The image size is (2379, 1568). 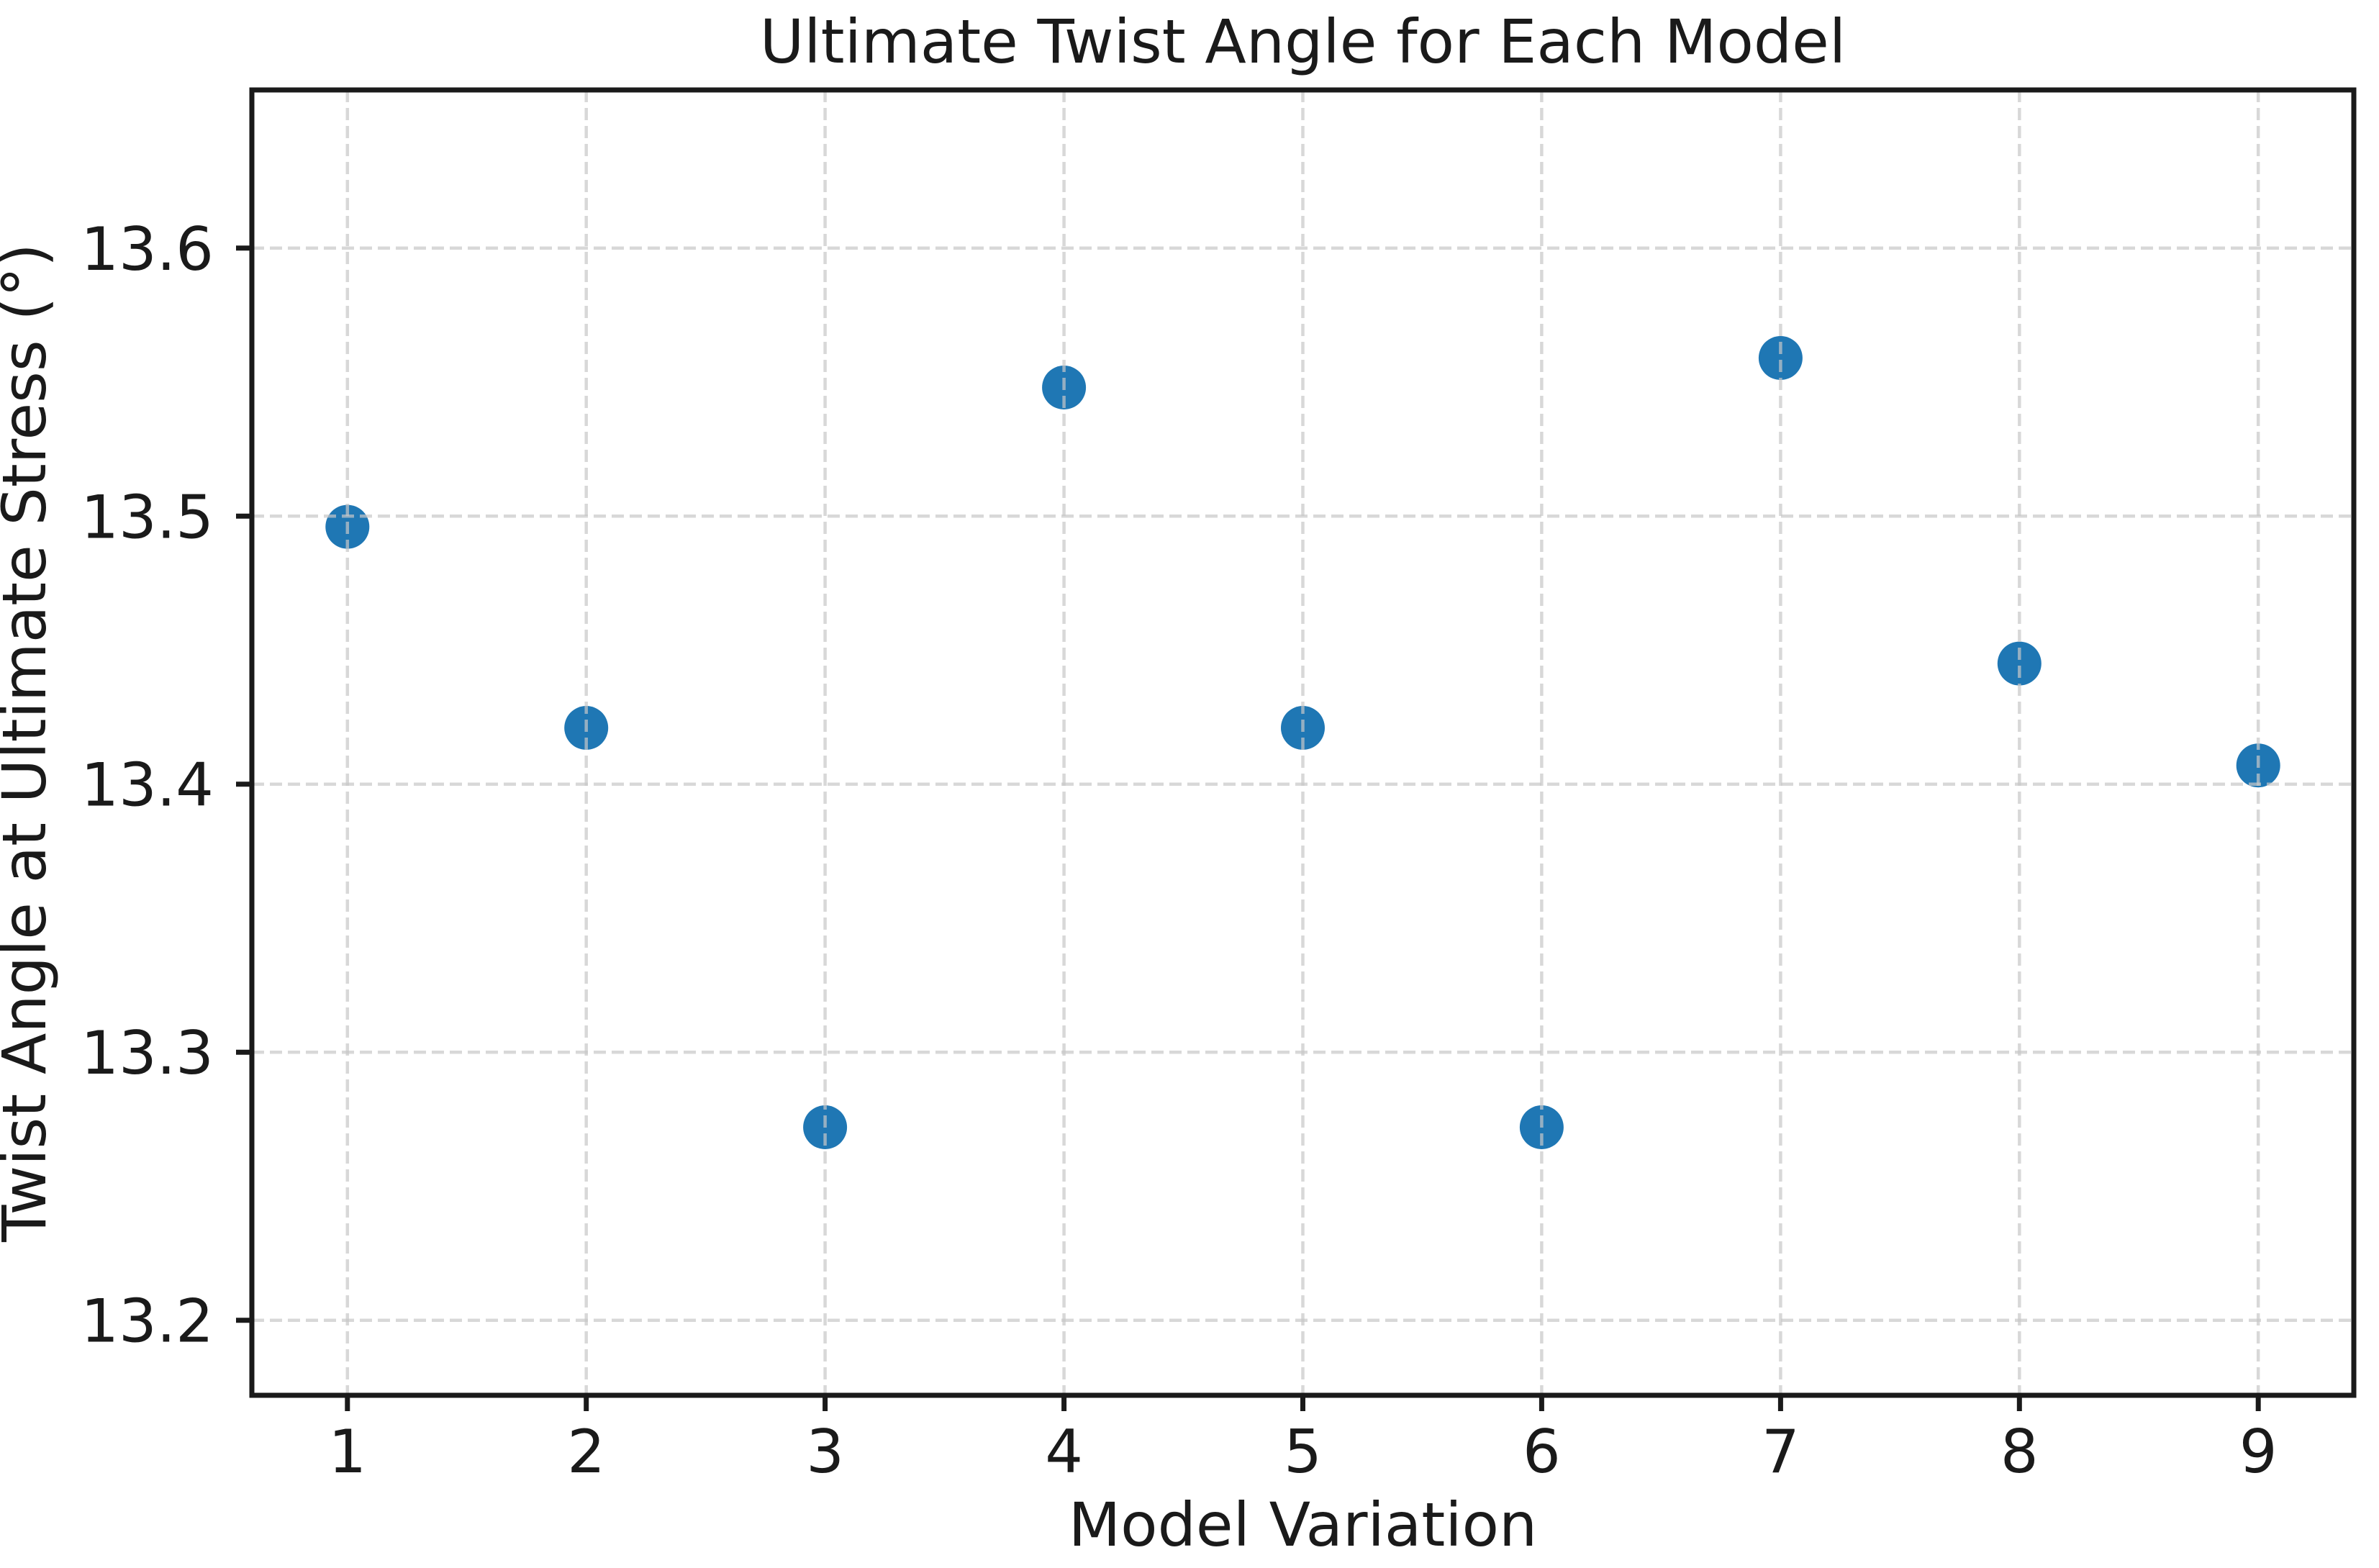 I want to click on x-tick-label: 5, so click(x=1303, y=1452).